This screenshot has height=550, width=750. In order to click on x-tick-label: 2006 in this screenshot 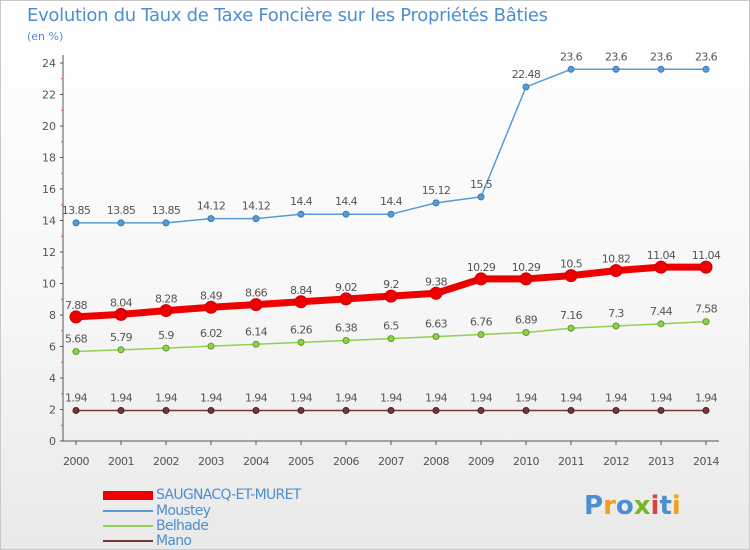, I will do `click(346, 461)`.